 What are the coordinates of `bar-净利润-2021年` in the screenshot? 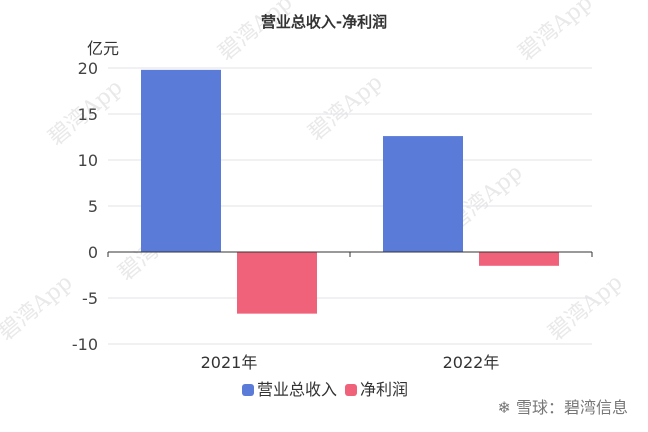 It's located at (277, 283).